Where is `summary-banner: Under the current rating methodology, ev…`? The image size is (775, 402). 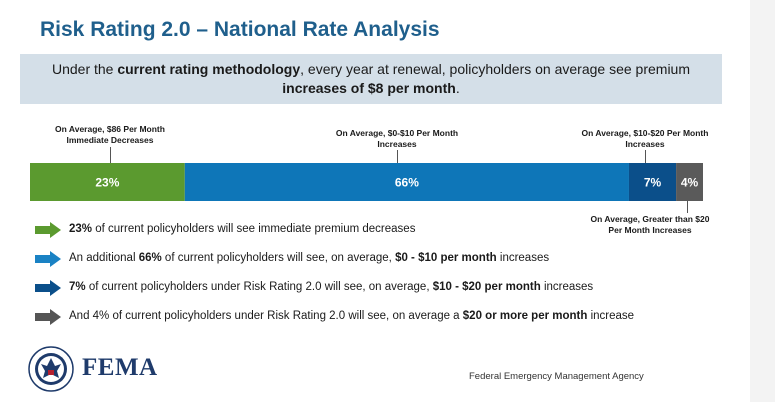
summary-banner: Under the current rating methodology, ev… is located at coordinates (371, 79).